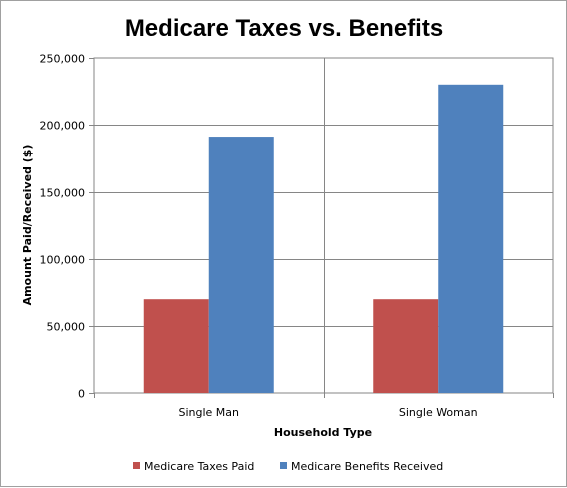  What do you see at coordinates (27, 225) in the screenshot?
I see `y-axis-title: Amount Paid/Received ($)` at bounding box center [27, 225].